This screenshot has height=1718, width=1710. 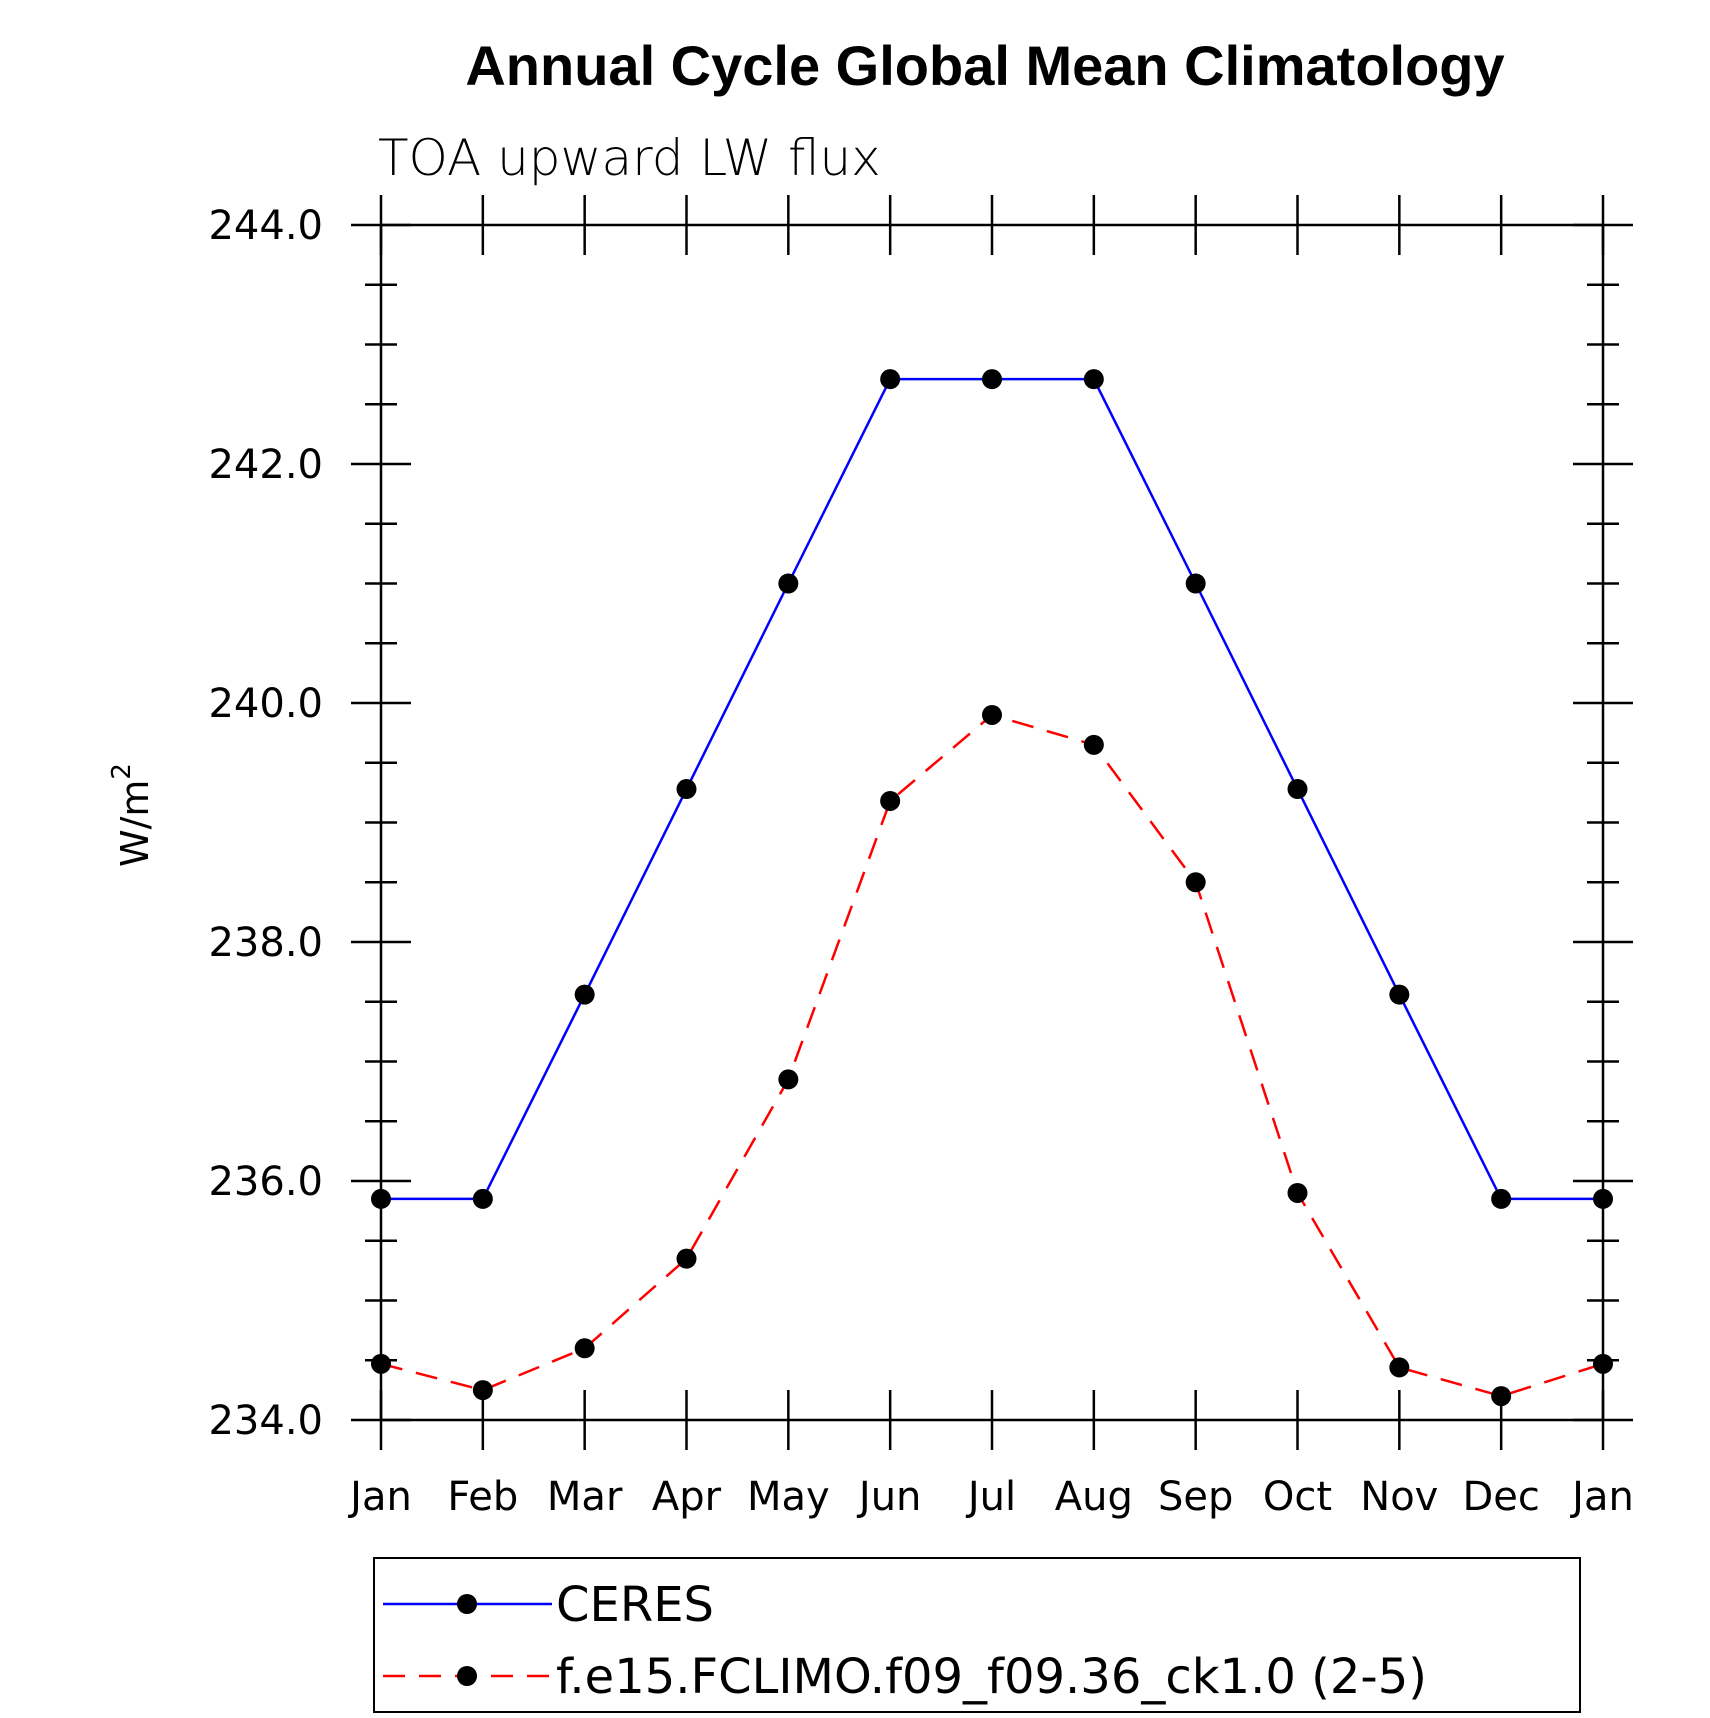 What do you see at coordinates (265, 1421) in the screenshot?
I see `y-tick-label: 234.0` at bounding box center [265, 1421].